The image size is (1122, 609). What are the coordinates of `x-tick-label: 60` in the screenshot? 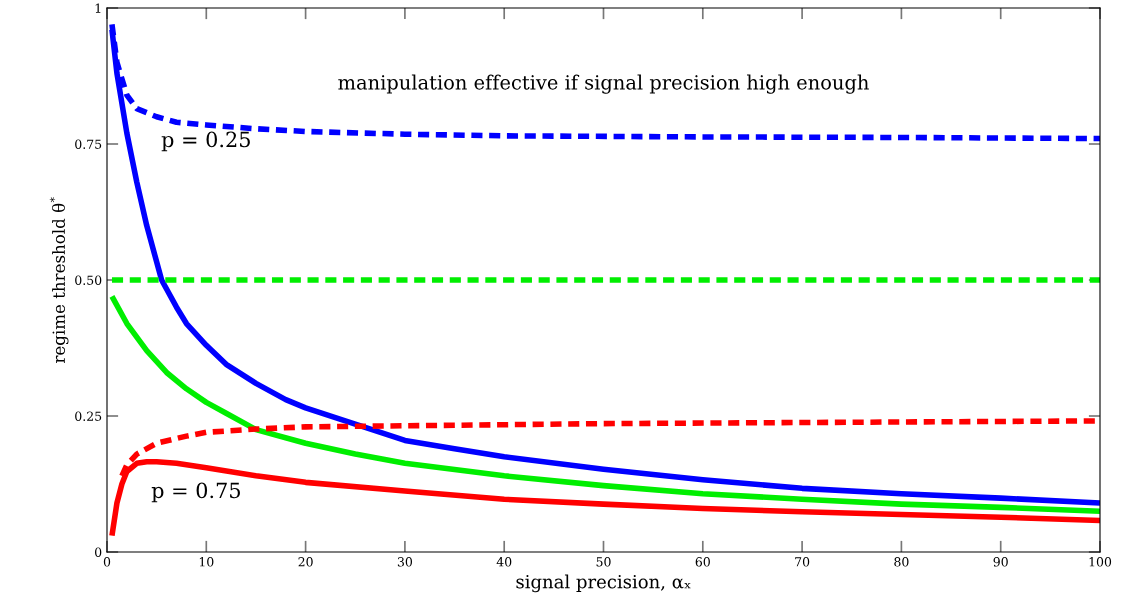 It's located at (702, 562).